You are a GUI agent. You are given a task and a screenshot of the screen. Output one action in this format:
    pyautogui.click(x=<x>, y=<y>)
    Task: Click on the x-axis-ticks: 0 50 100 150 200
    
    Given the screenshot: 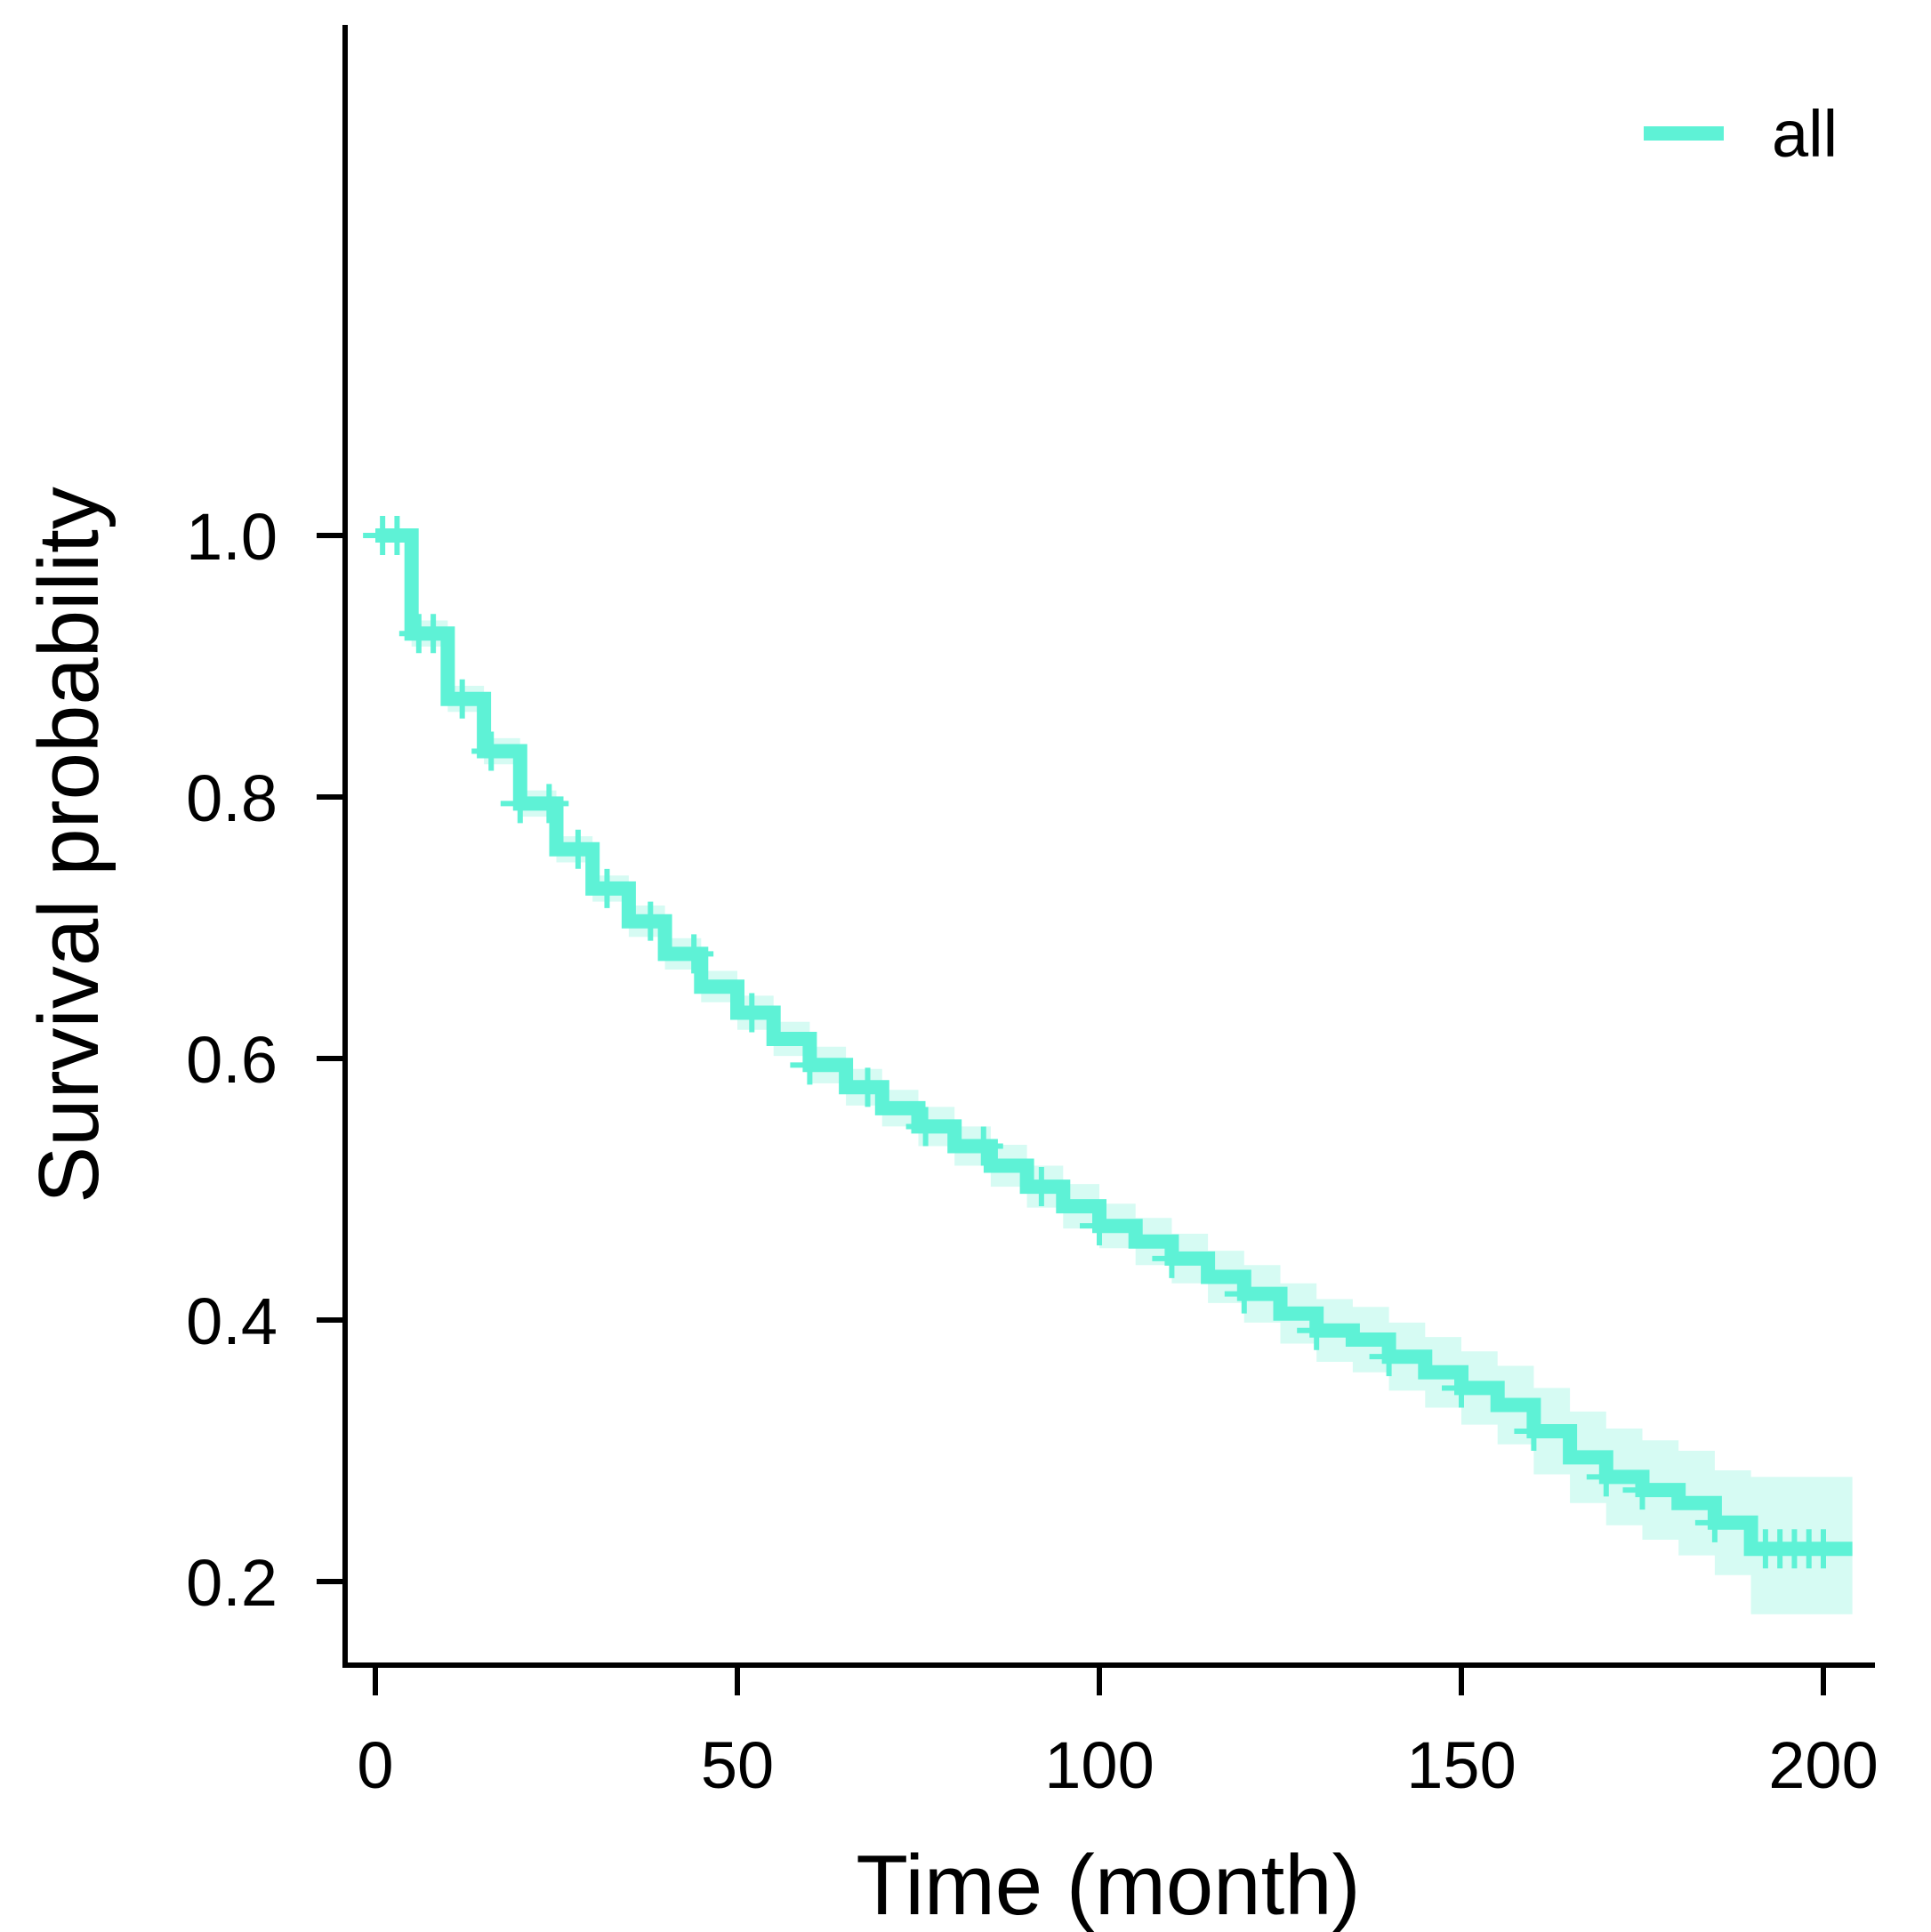 What is the action you would take?
    pyautogui.click(x=1118, y=1733)
    